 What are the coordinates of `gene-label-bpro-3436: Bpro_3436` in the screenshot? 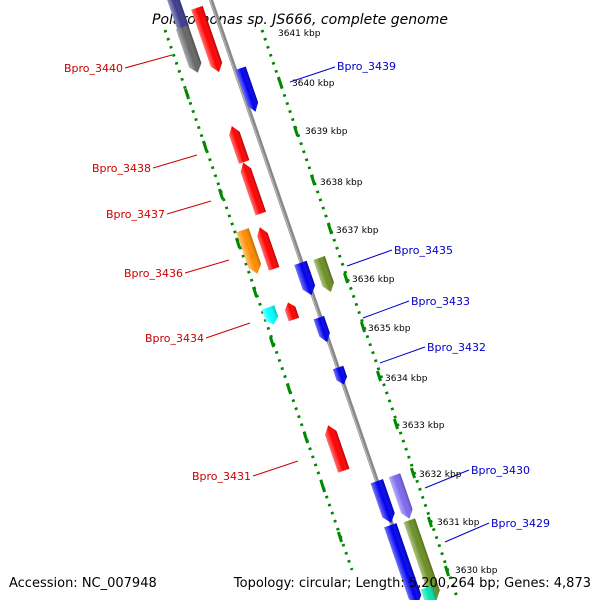 It's located at (153, 273).